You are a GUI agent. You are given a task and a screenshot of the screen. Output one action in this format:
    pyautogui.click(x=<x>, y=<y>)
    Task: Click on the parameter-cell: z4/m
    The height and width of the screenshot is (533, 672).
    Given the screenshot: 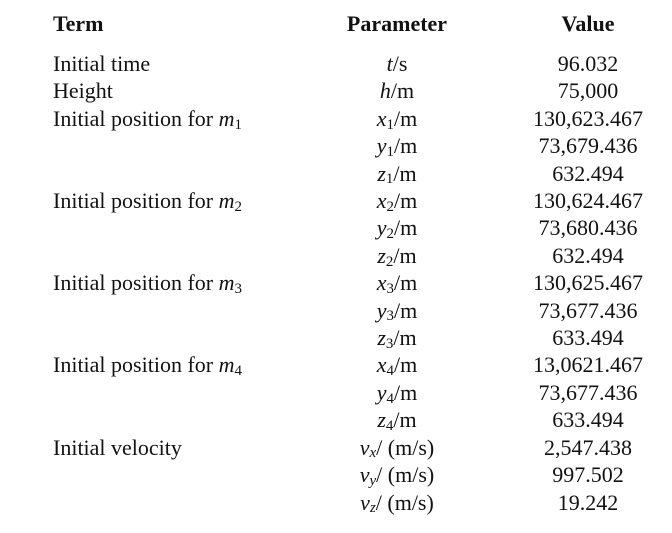 What is the action you would take?
    pyautogui.click(x=397, y=419)
    